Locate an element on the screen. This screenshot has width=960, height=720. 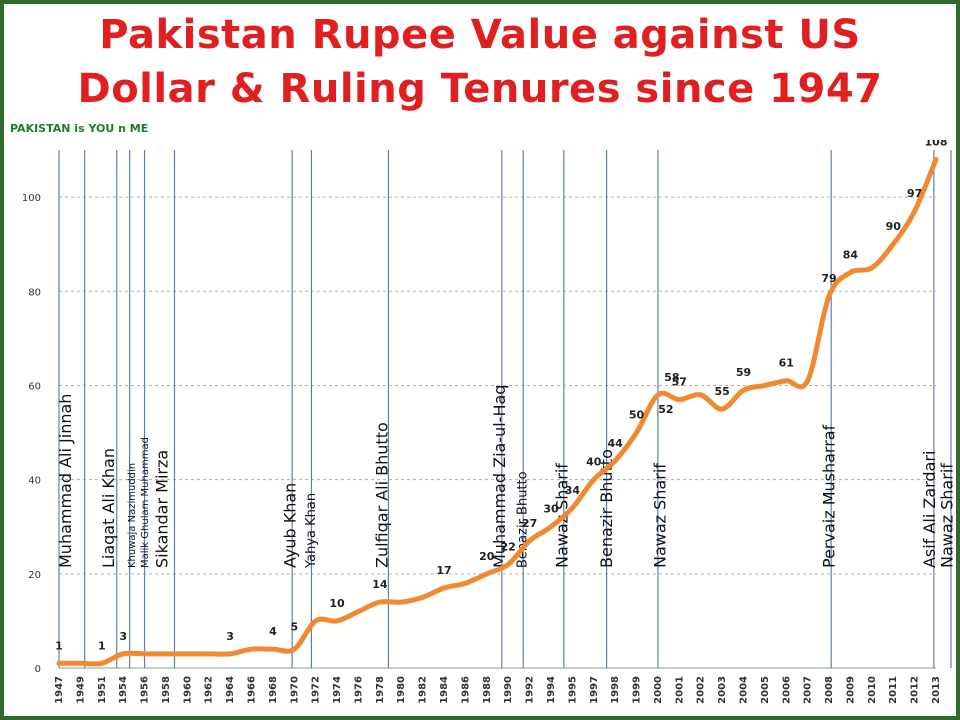
data-label: 30 is located at coordinates (551, 509).